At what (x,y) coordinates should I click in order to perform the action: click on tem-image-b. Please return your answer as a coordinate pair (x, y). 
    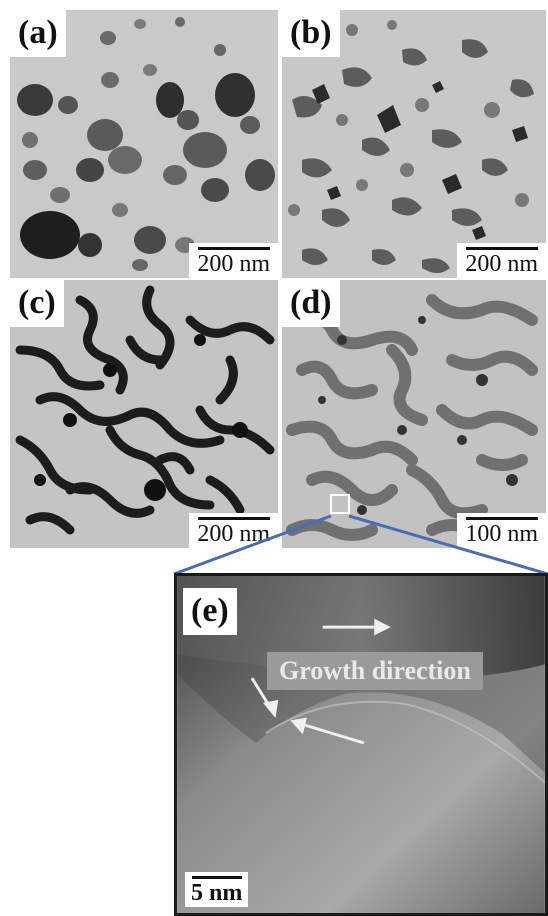
    Looking at the image, I should click on (414, 144).